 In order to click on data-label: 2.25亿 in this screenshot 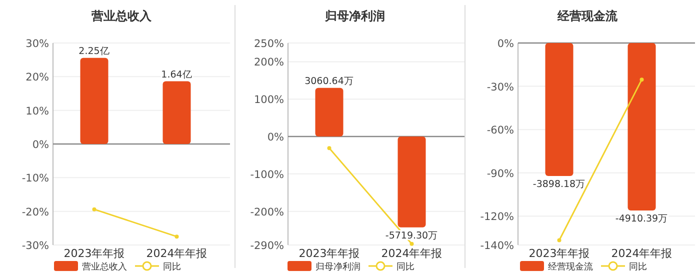, I will do `click(94, 51)`.